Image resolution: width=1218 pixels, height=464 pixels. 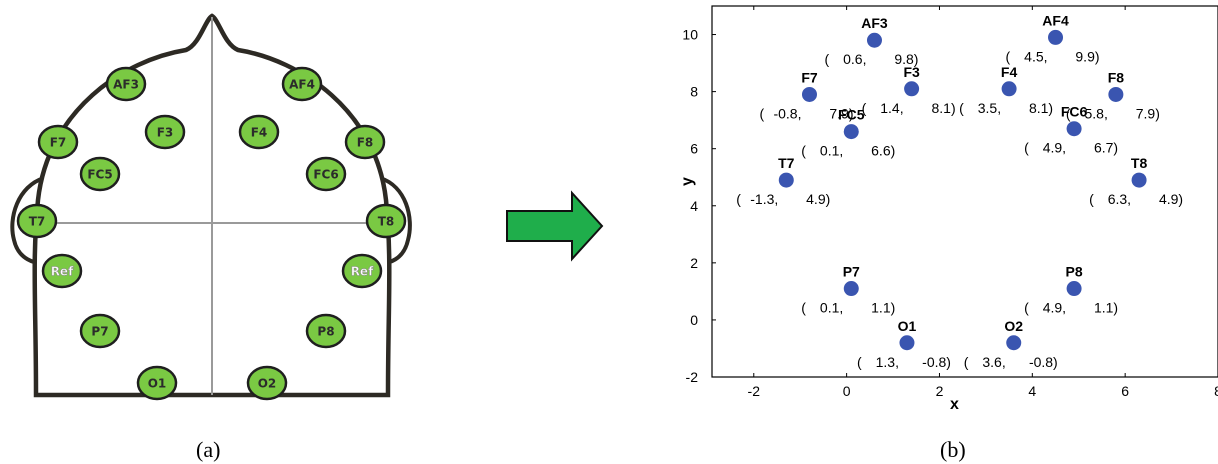 I want to click on point-f8: F8 (5.8, 7.9), so click(x=1113, y=95).